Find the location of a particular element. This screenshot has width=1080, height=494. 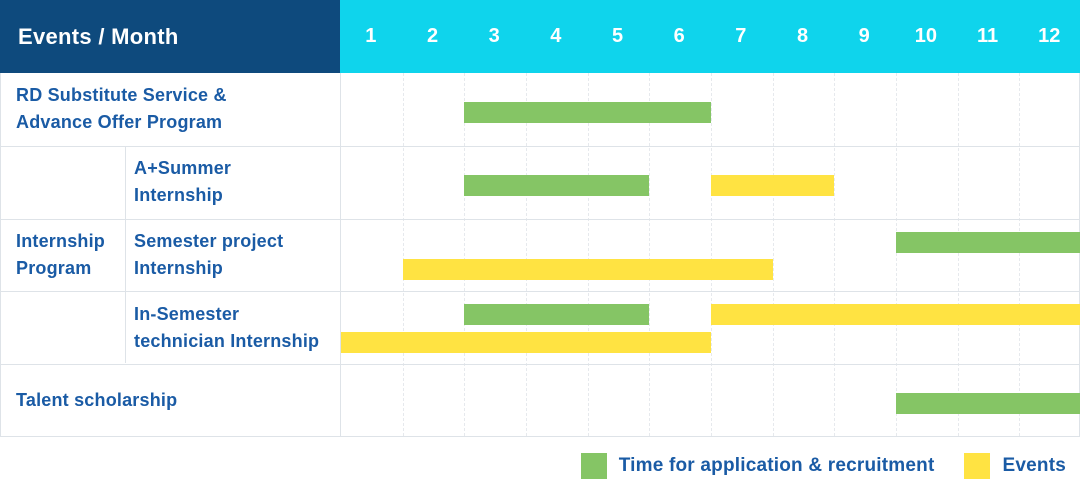

month-label: 12 is located at coordinates (1049, 36).